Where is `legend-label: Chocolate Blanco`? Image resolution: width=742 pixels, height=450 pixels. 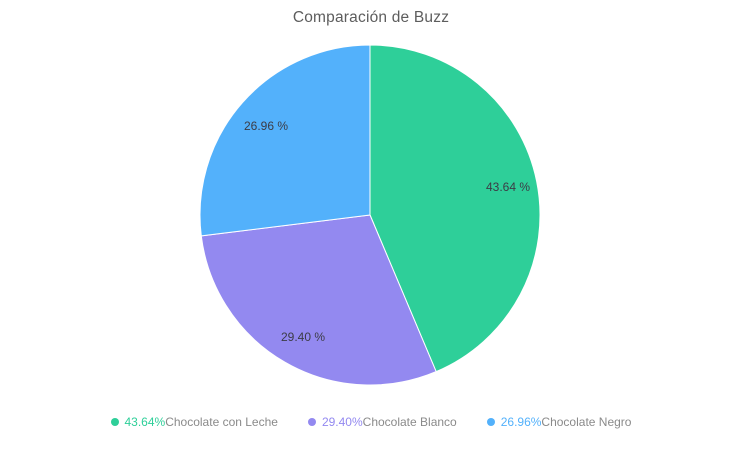
legend-label: Chocolate Blanco is located at coordinates (409, 422).